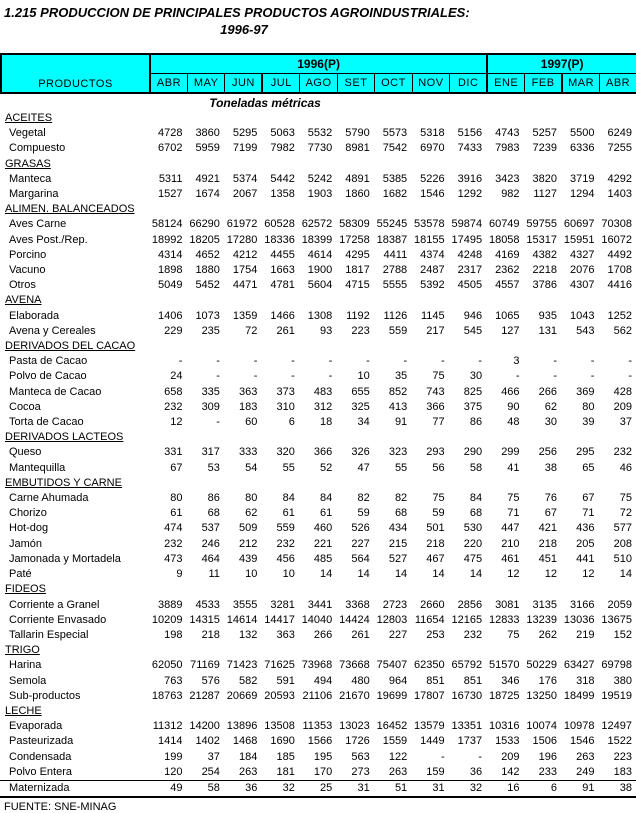 The height and width of the screenshot is (813, 636). Describe the element at coordinates (242, 239) in the screenshot. I see `value-cell: 17280` at that location.